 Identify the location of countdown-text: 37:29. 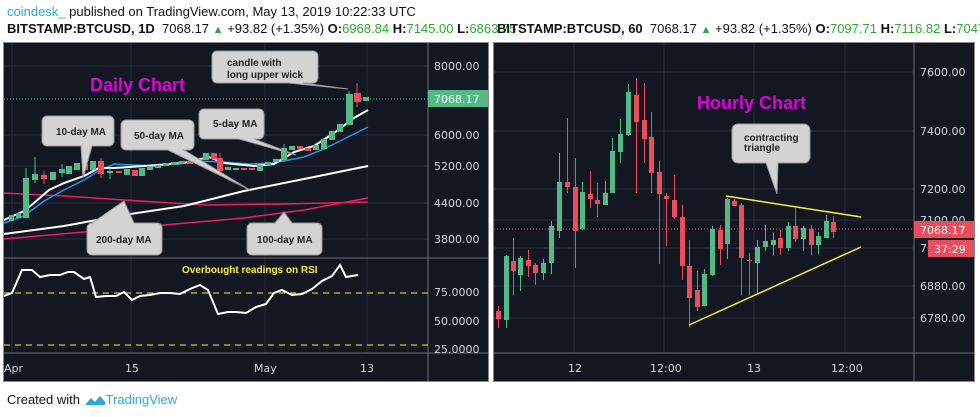
(950, 249).